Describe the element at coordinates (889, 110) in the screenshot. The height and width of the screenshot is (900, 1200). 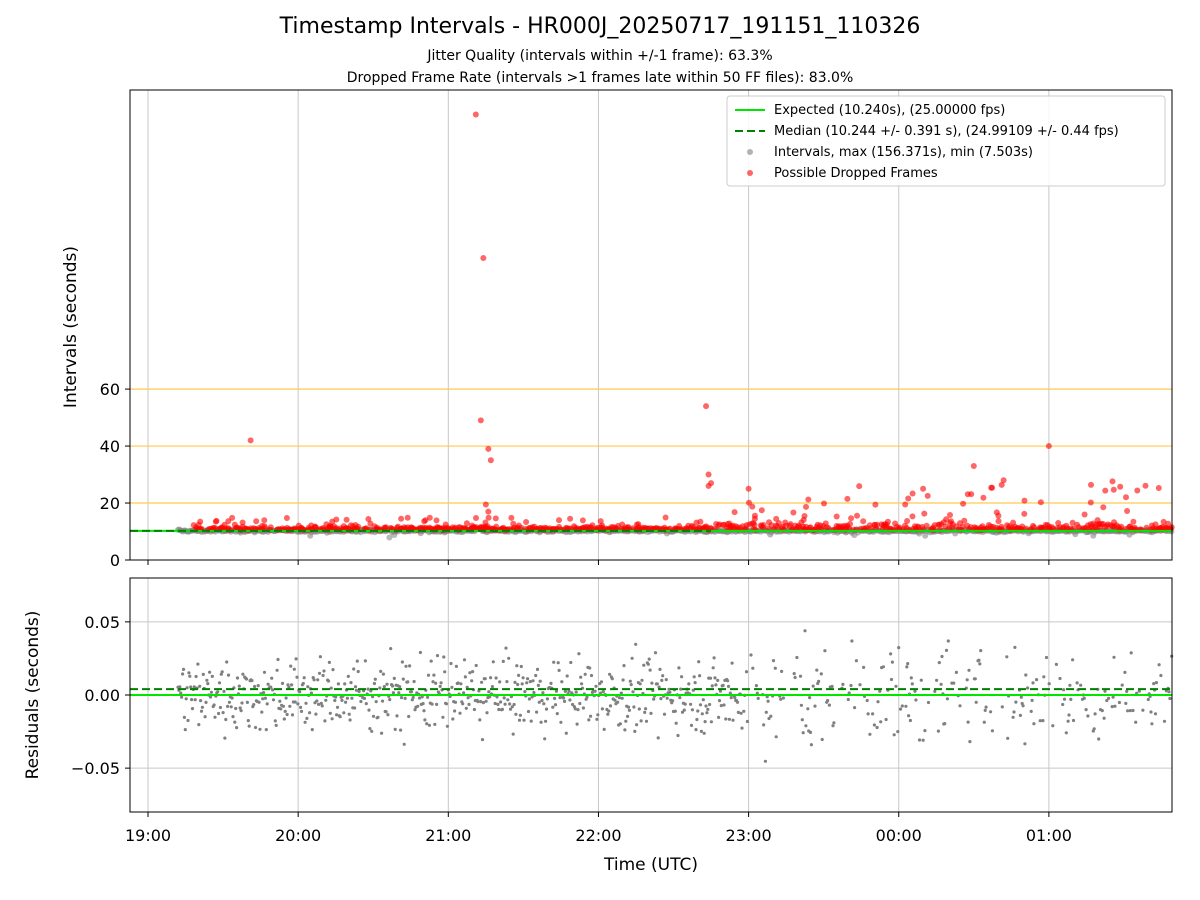
I see `legend-entry: Expected (10.240s), (25.00000 fps)` at that location.